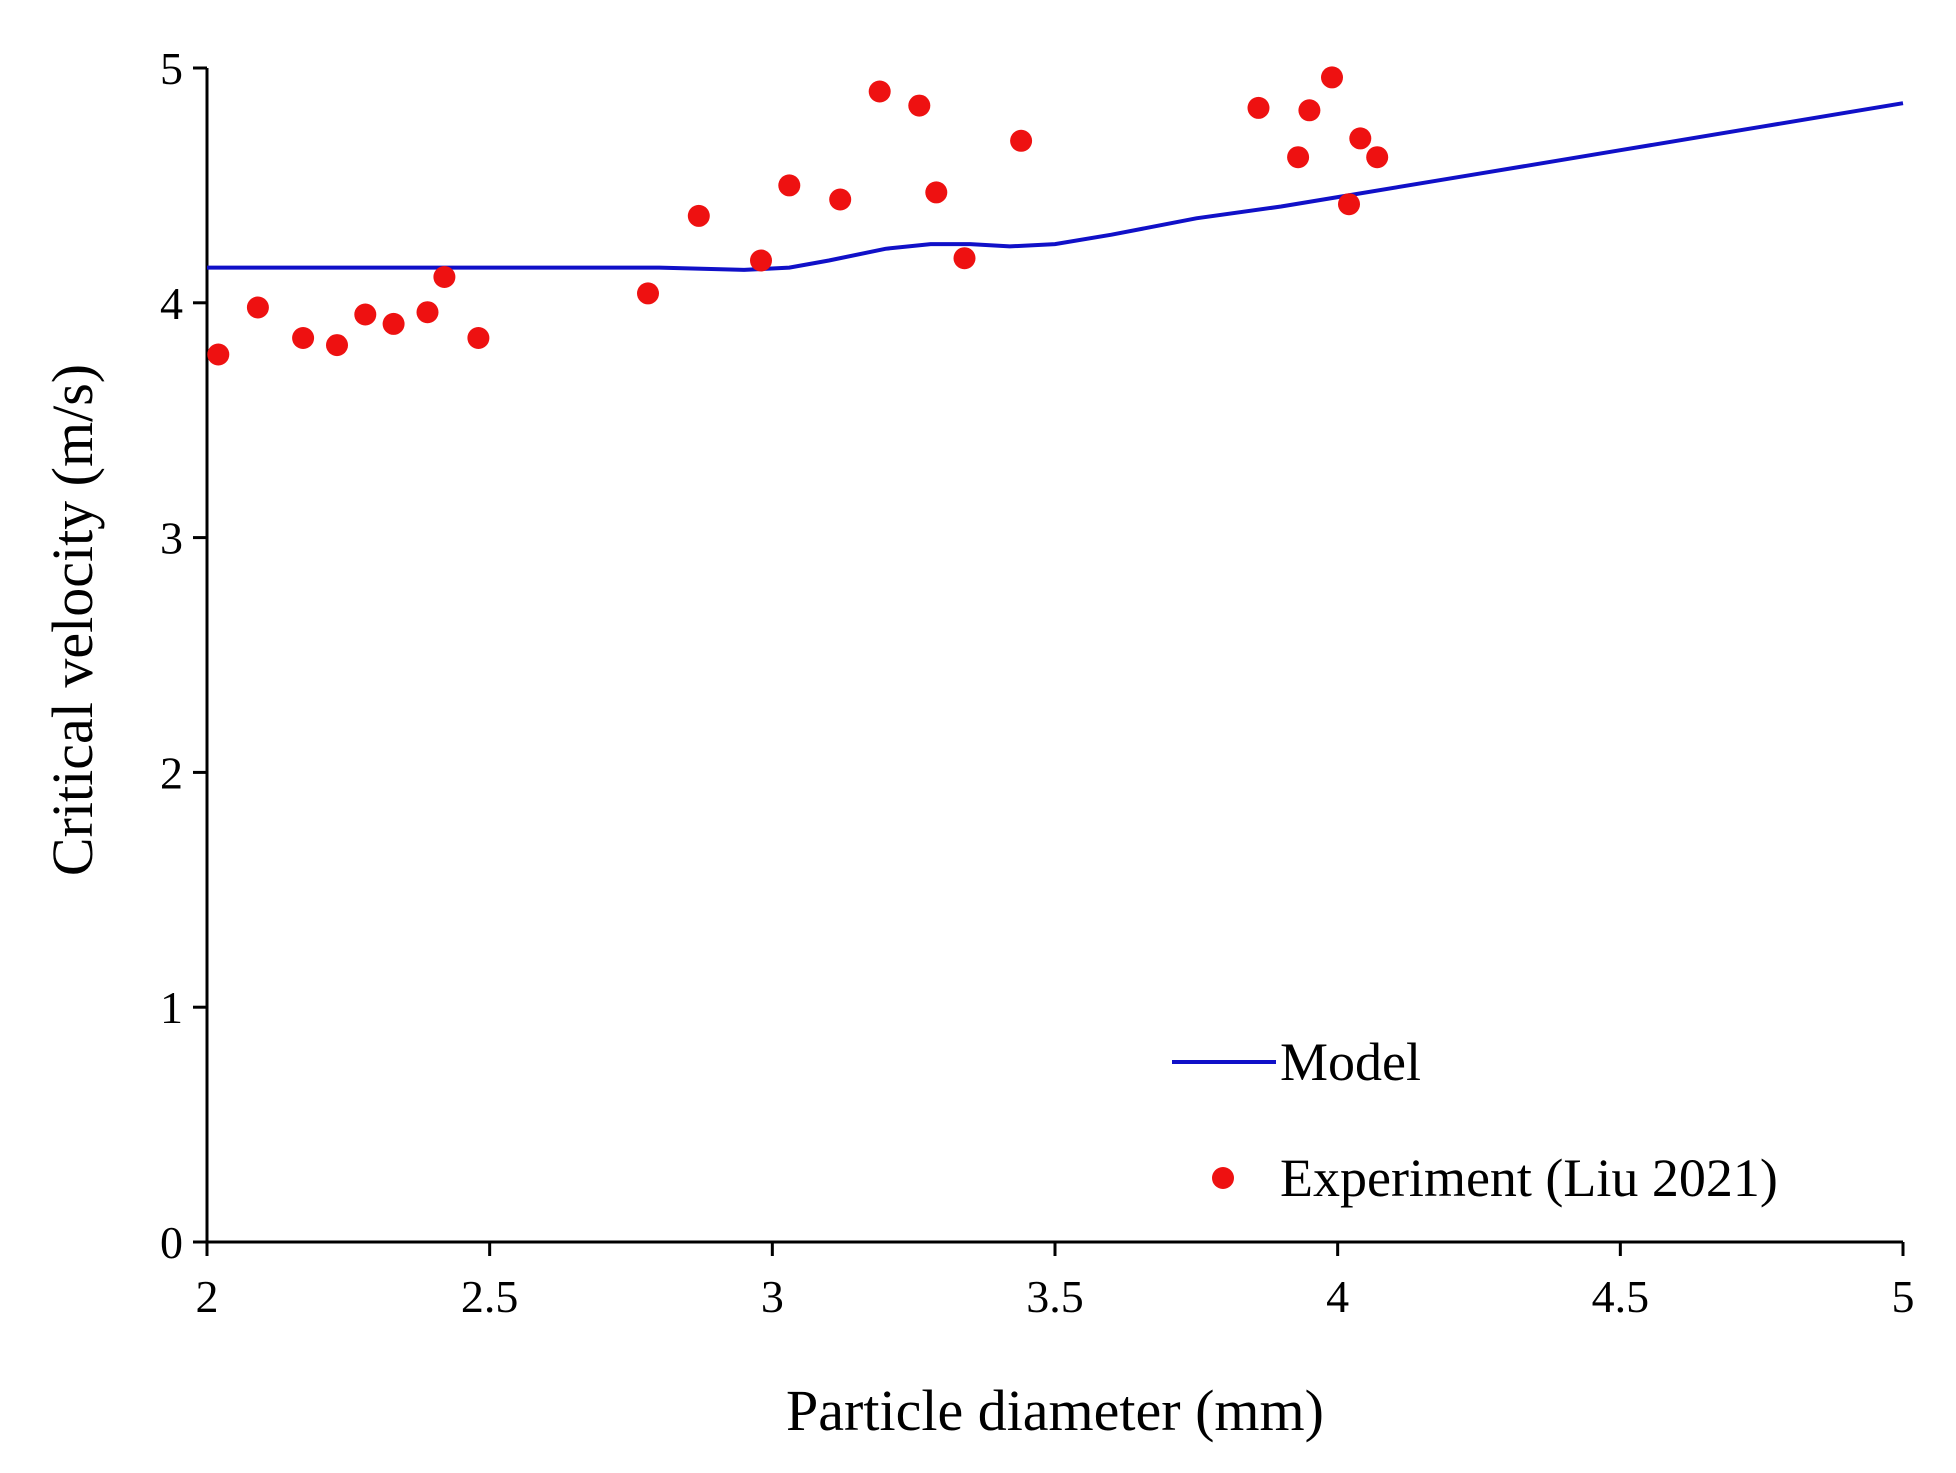 This screenshot has width=1956, height=1473. What do you see at coordinates (171, 1242) in the screenshot?
I see `y-tick-label: 0` at bounding box center [171, 1242].